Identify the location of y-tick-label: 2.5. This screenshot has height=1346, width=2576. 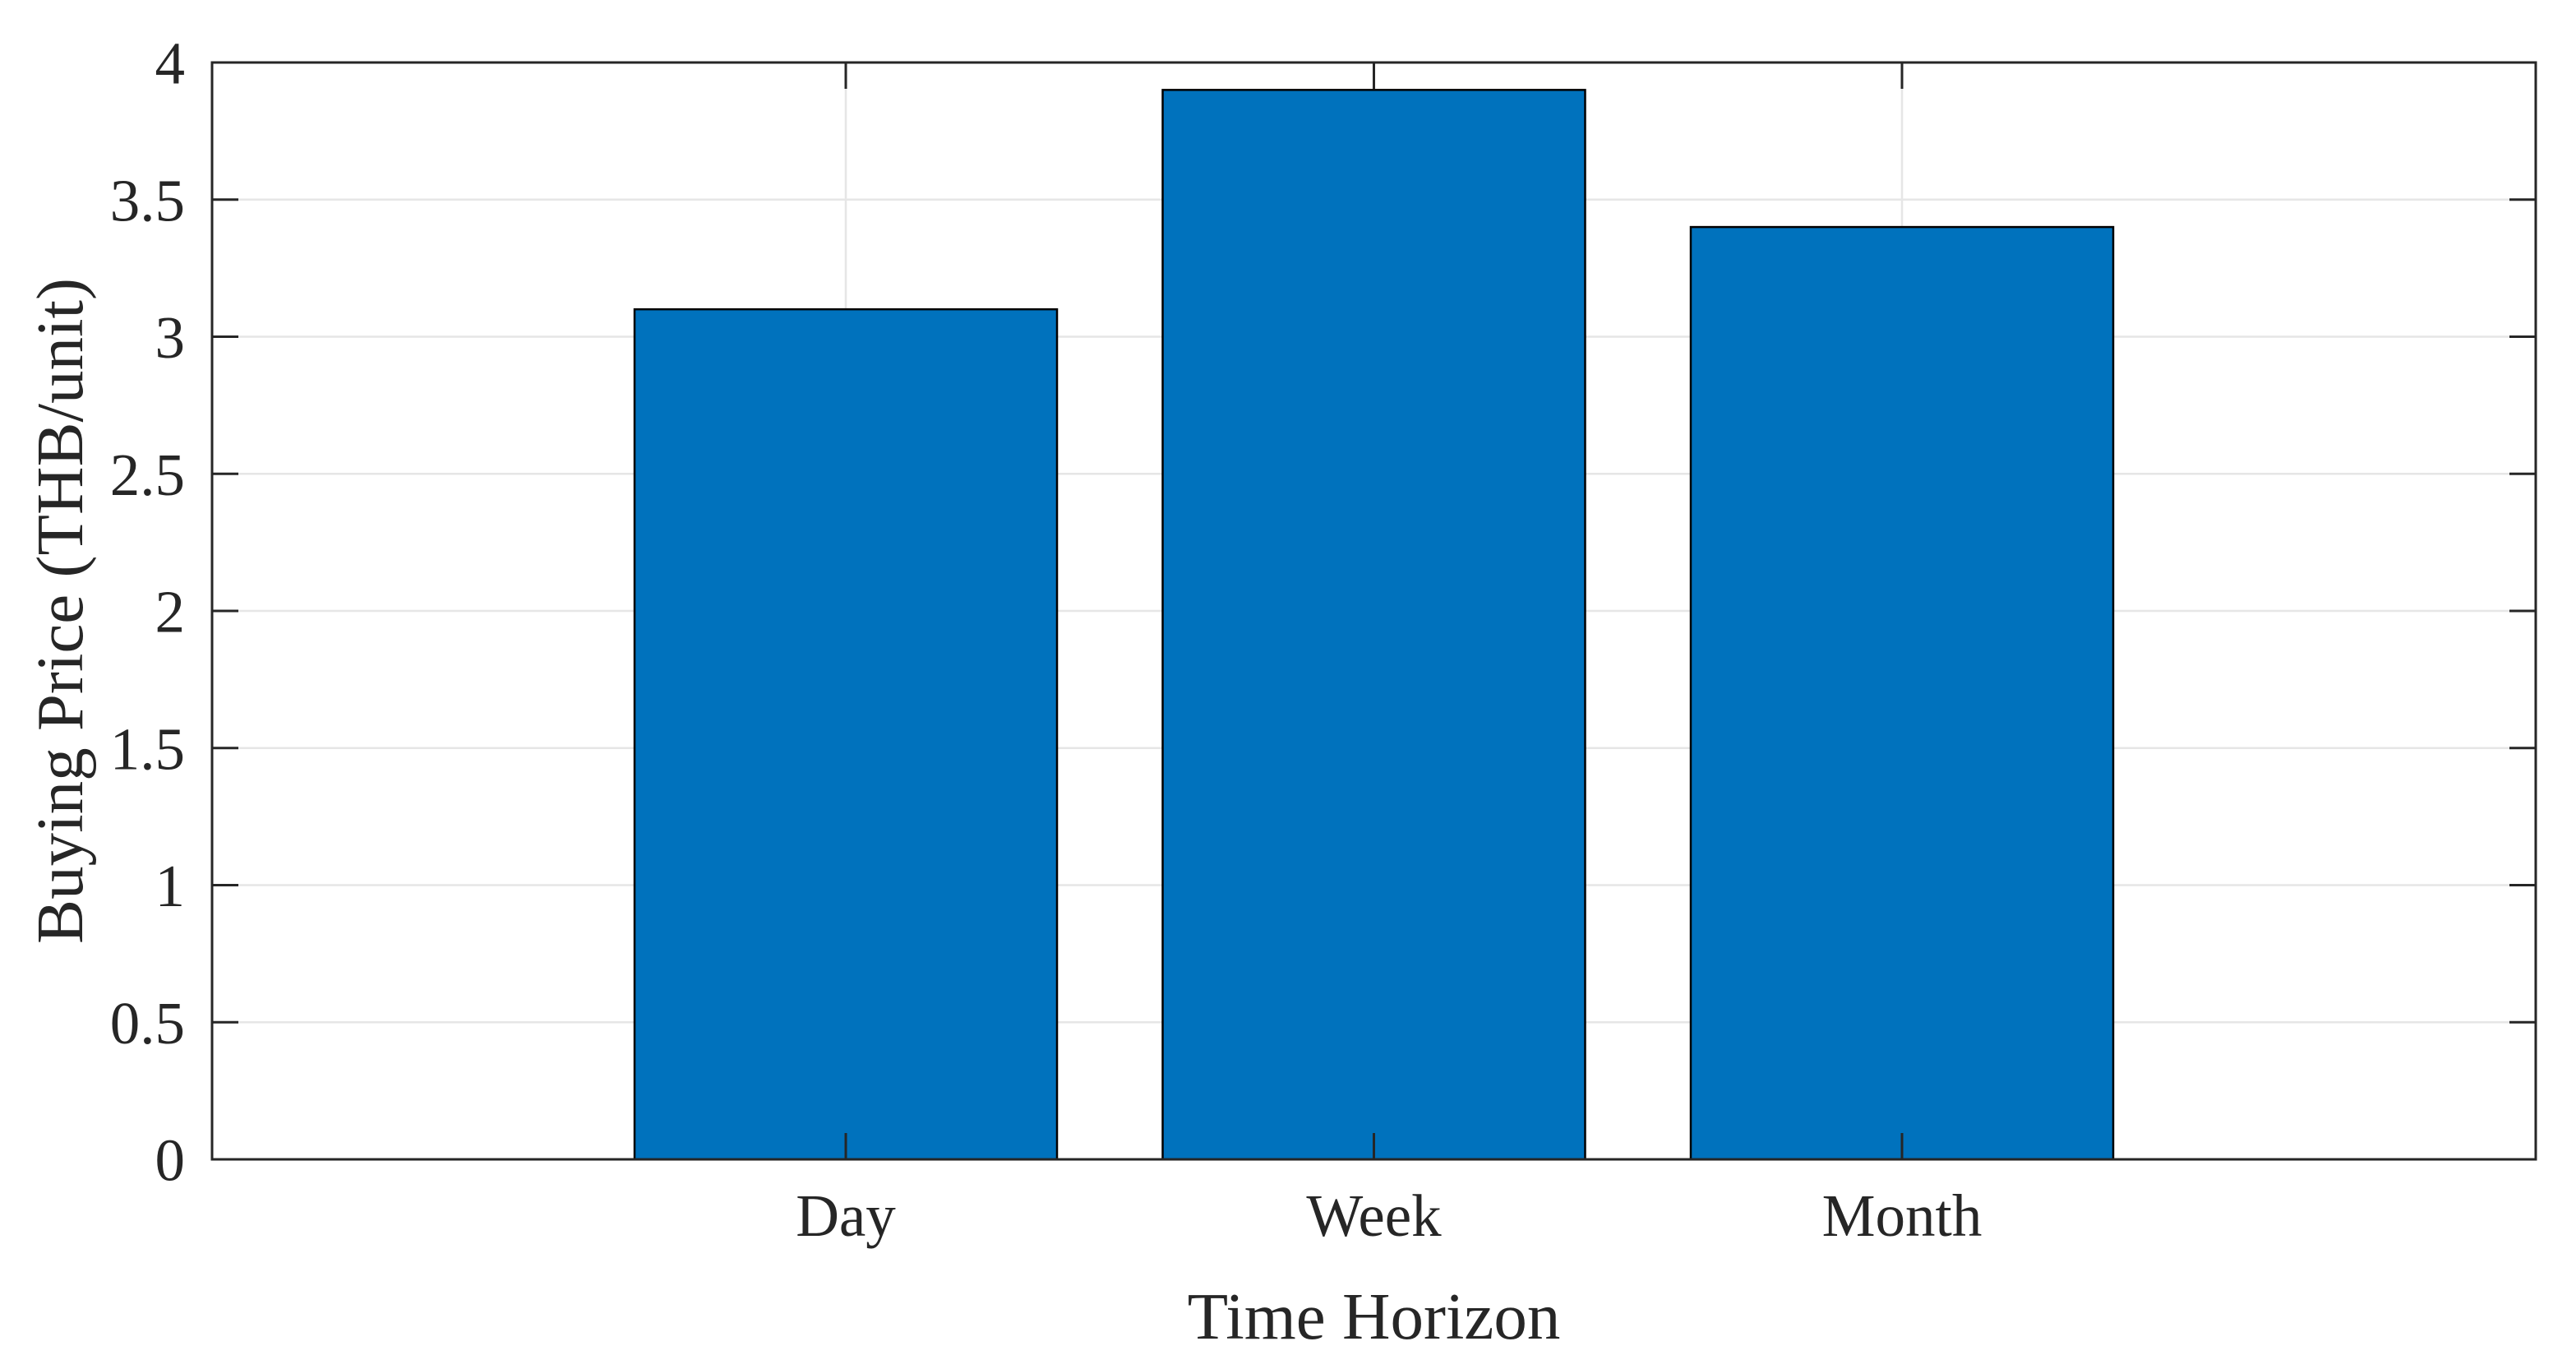
(148, 475).